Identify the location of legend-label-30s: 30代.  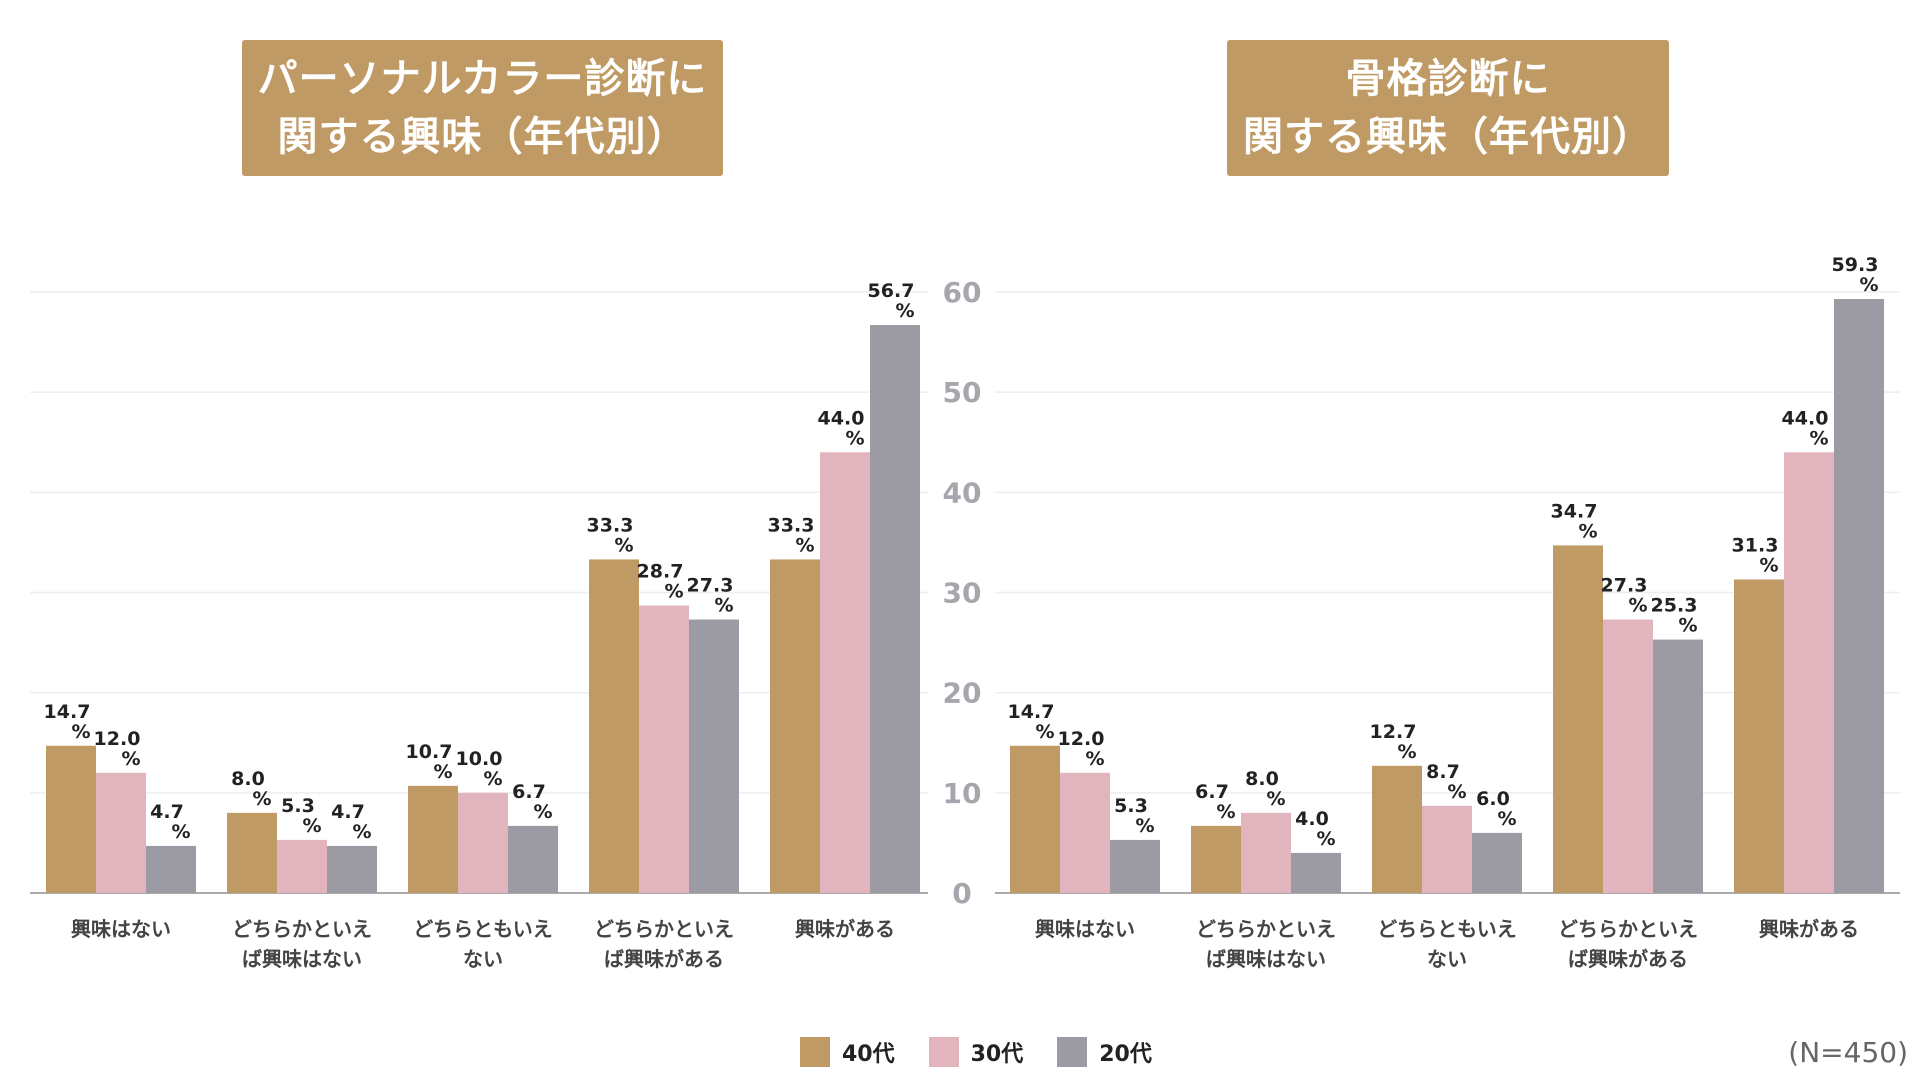
(997, 1054).